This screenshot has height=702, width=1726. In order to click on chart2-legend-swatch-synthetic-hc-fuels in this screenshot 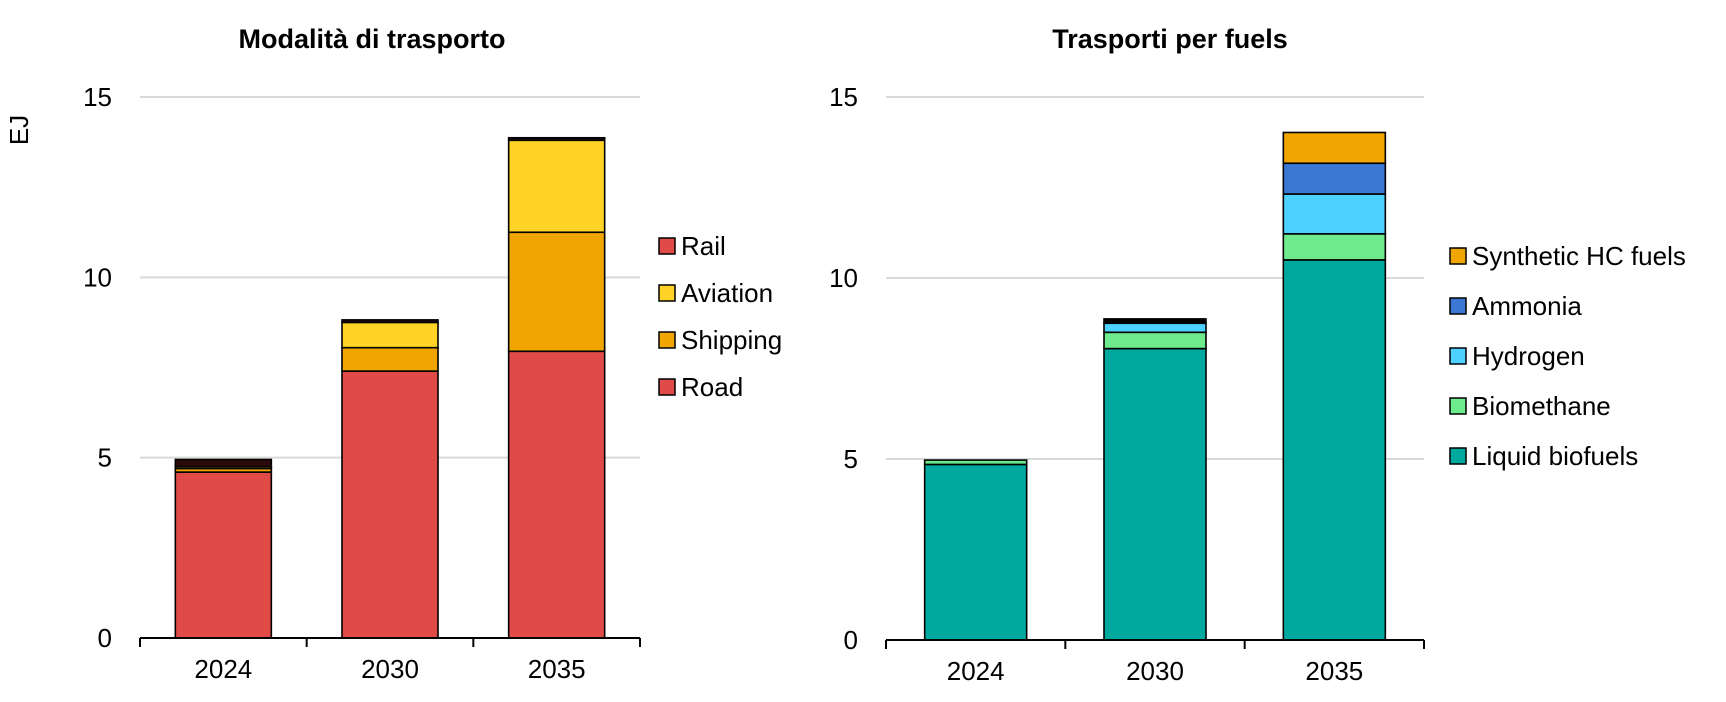, I will do `click(1458, 256)`.